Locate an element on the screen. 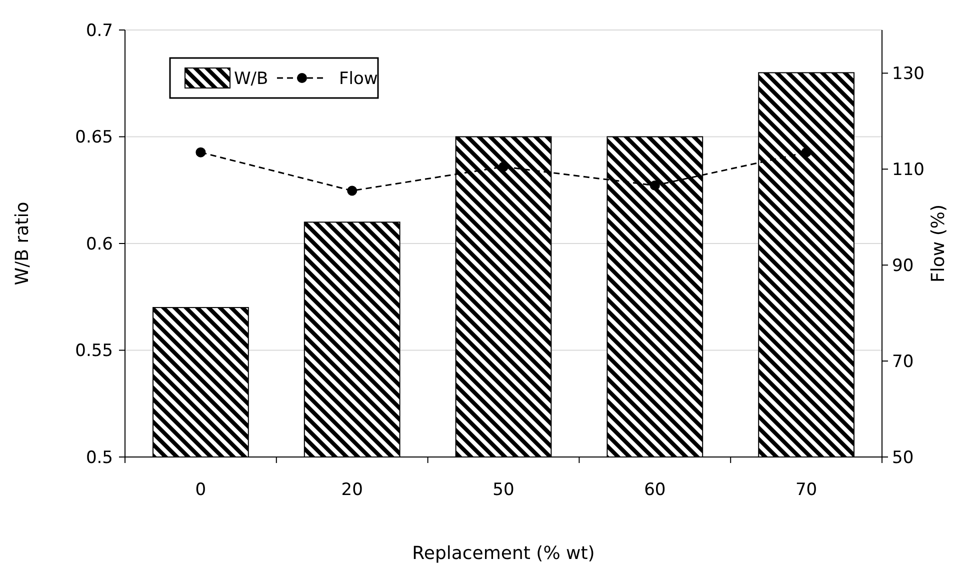 This screenshot has width=958, height=569. y2-tick-label: 110 is located at coordinates (908, 170).